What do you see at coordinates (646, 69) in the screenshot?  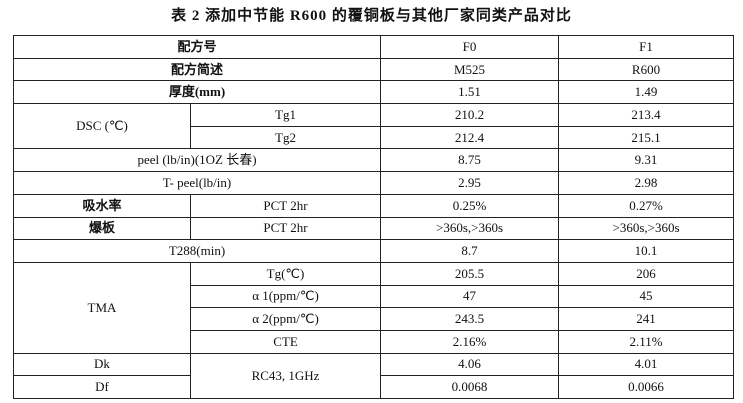 I see `cell: R600` at bounding box center [646, 69].